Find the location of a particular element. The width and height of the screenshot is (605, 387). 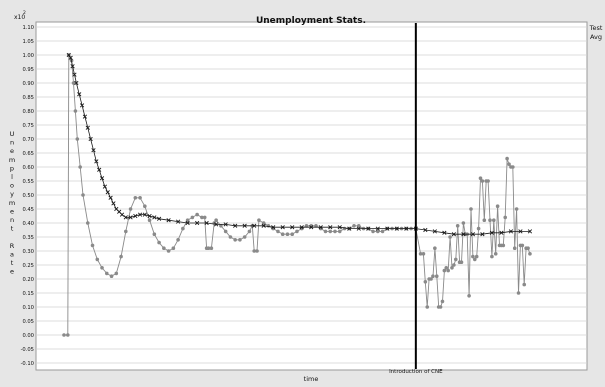

y-multiplier-exponent: 2 is located at coordinates (24, 13).